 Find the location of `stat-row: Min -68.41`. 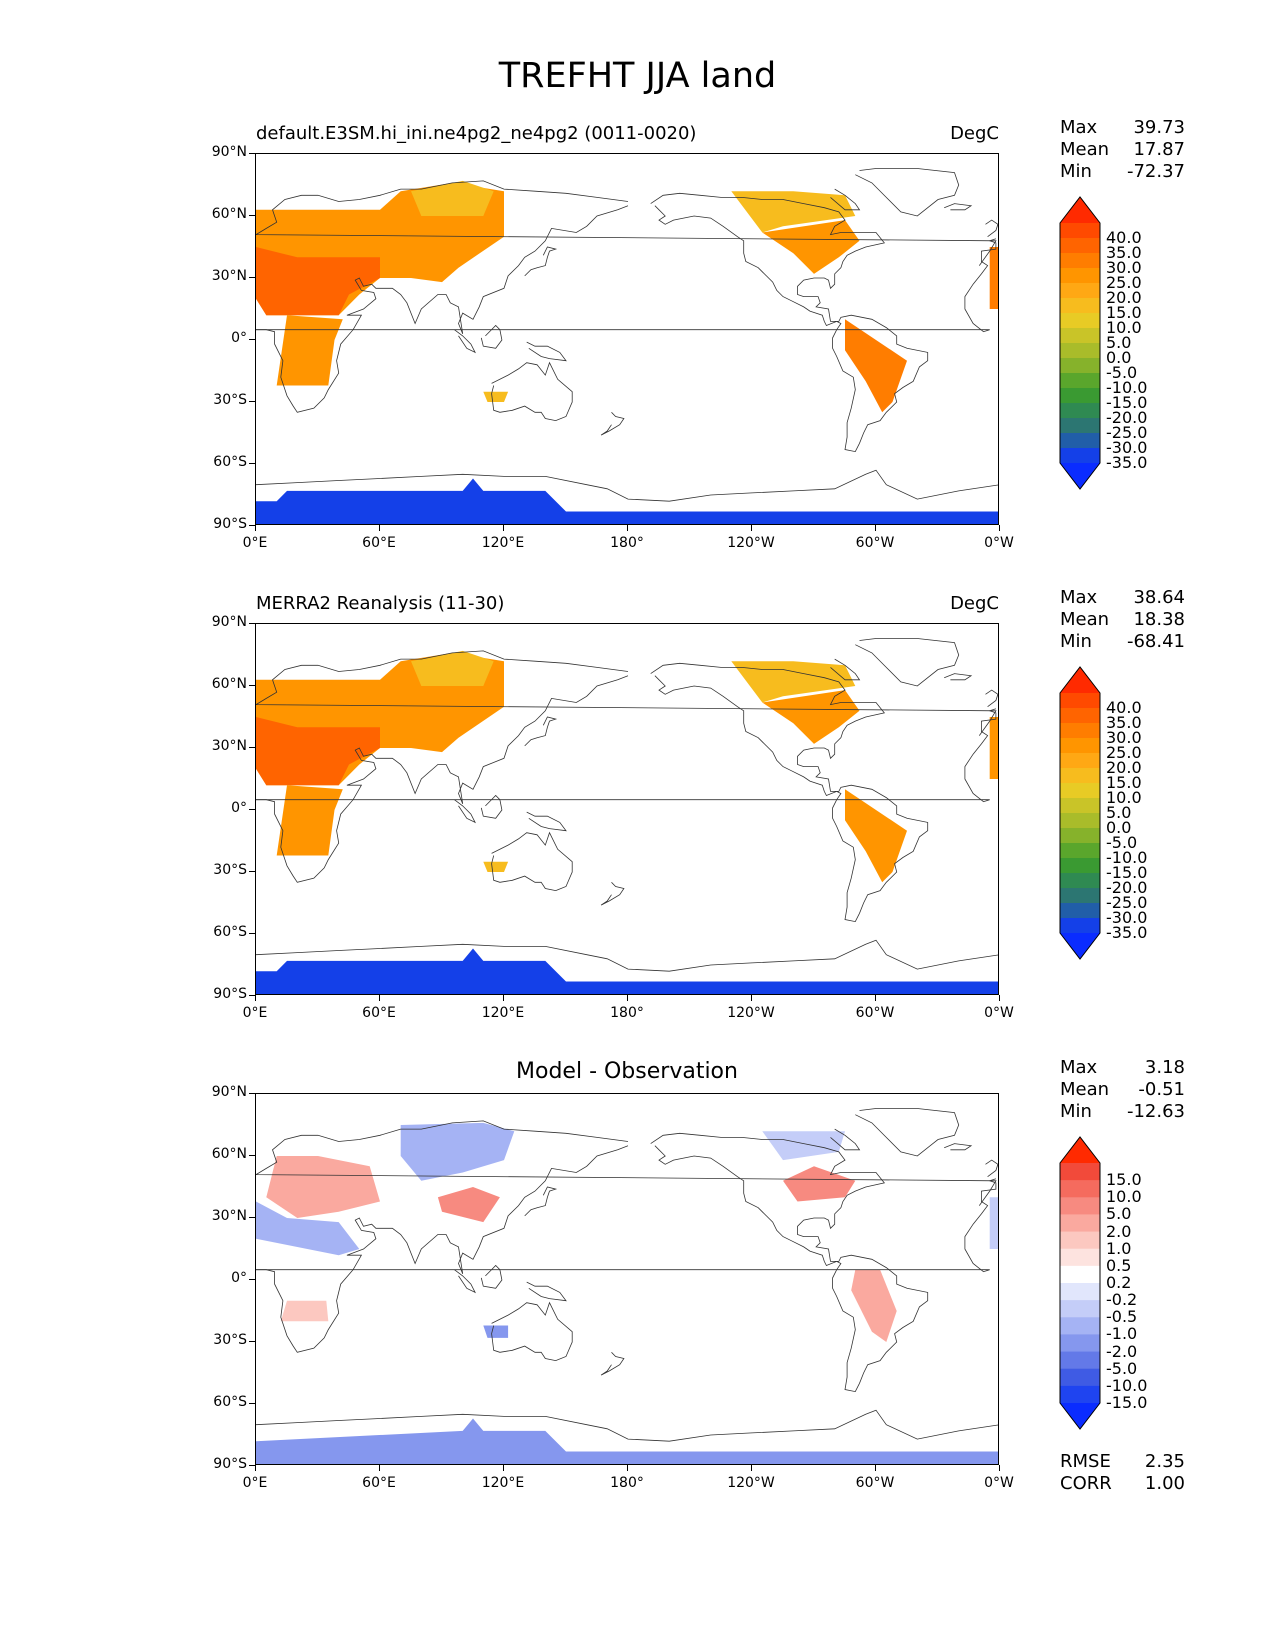

stat-row: Min -68.41 is located at coordinates (1122, 642).